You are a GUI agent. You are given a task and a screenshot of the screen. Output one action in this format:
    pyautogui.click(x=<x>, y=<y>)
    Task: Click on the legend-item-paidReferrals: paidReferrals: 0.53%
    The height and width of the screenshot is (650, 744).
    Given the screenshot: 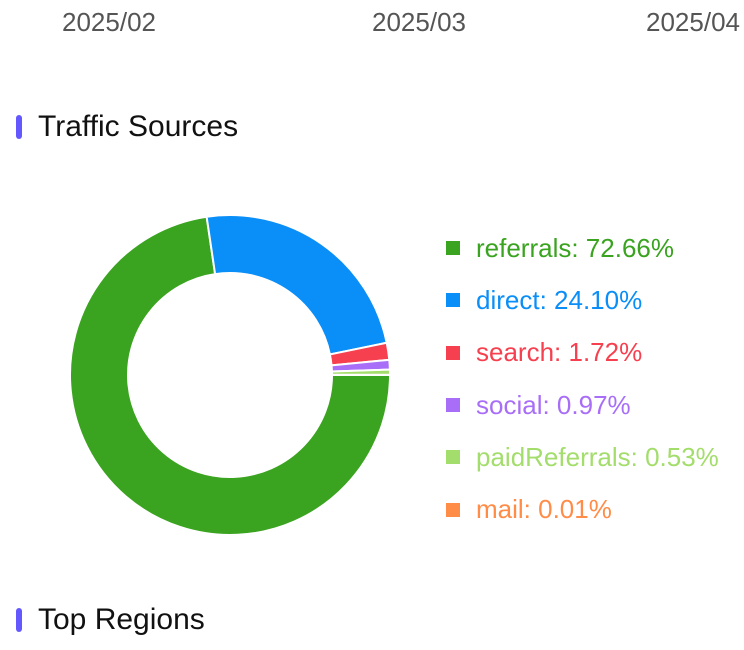 What is the action you would take?
    pyautogui.click(x=595, y=457)
    